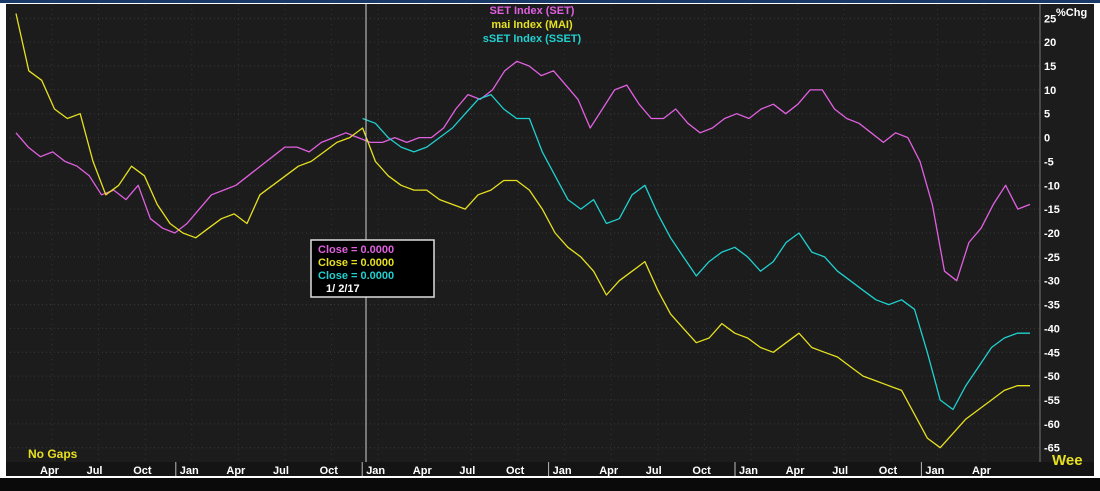 The height and width of the screenshot is (491, 1100). Describe the element at coordinates (1052, 401) in the screenshot. I see `y-tick-label: -55` at that location.